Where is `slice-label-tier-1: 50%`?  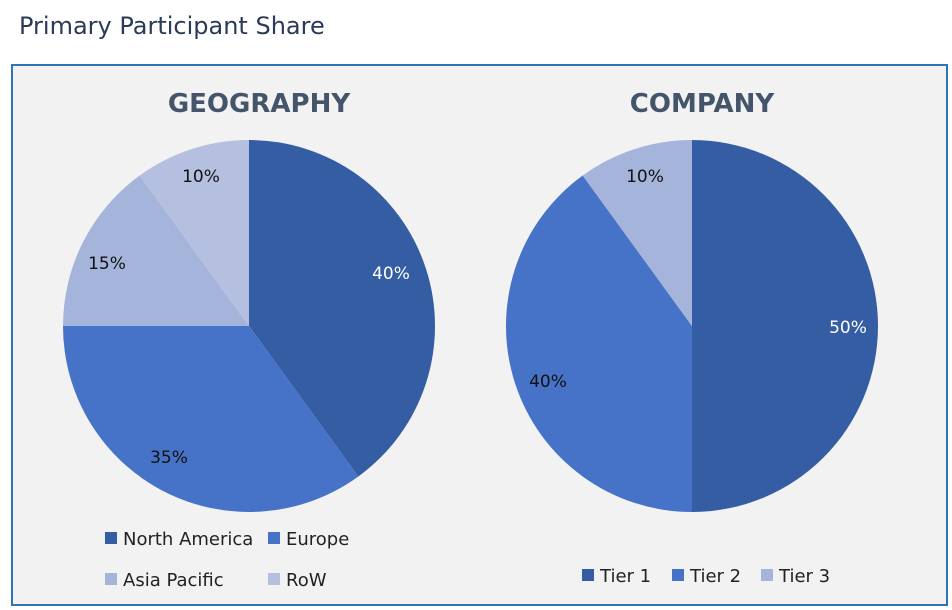
slice-label-tier-1: 50% is located at coordinates (848, 328).